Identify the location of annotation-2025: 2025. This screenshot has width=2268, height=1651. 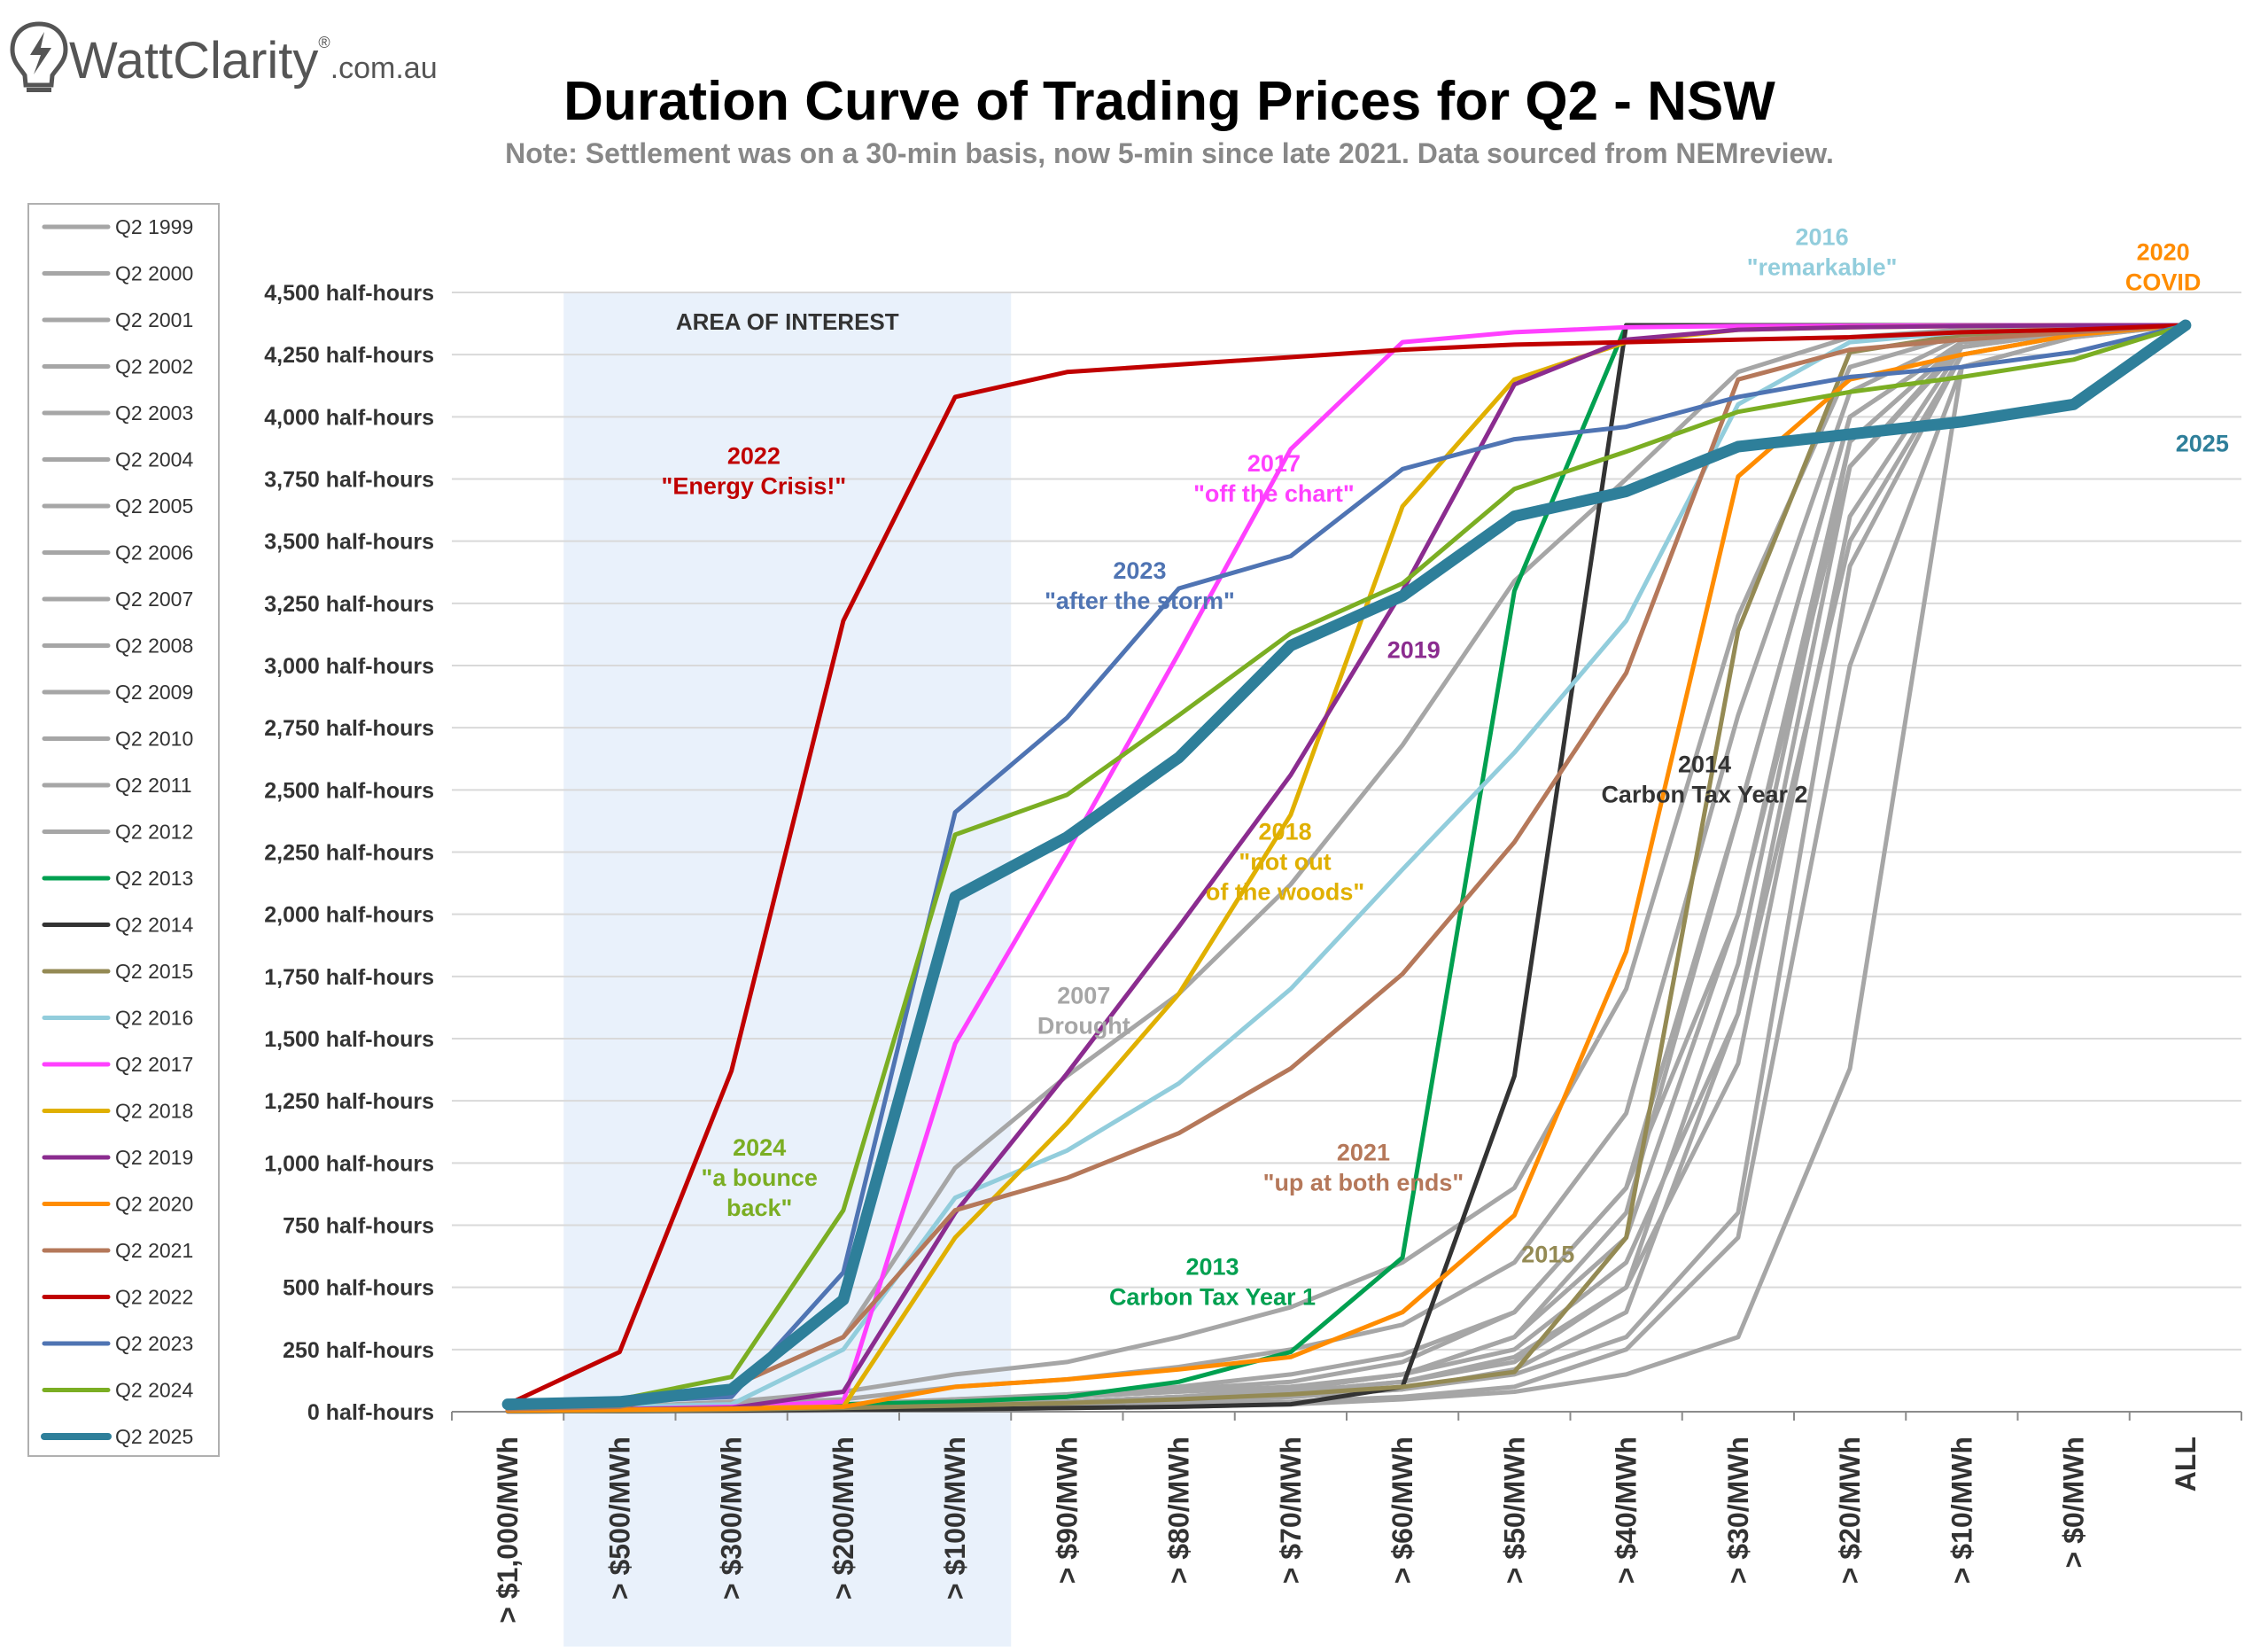
(2202, 444).